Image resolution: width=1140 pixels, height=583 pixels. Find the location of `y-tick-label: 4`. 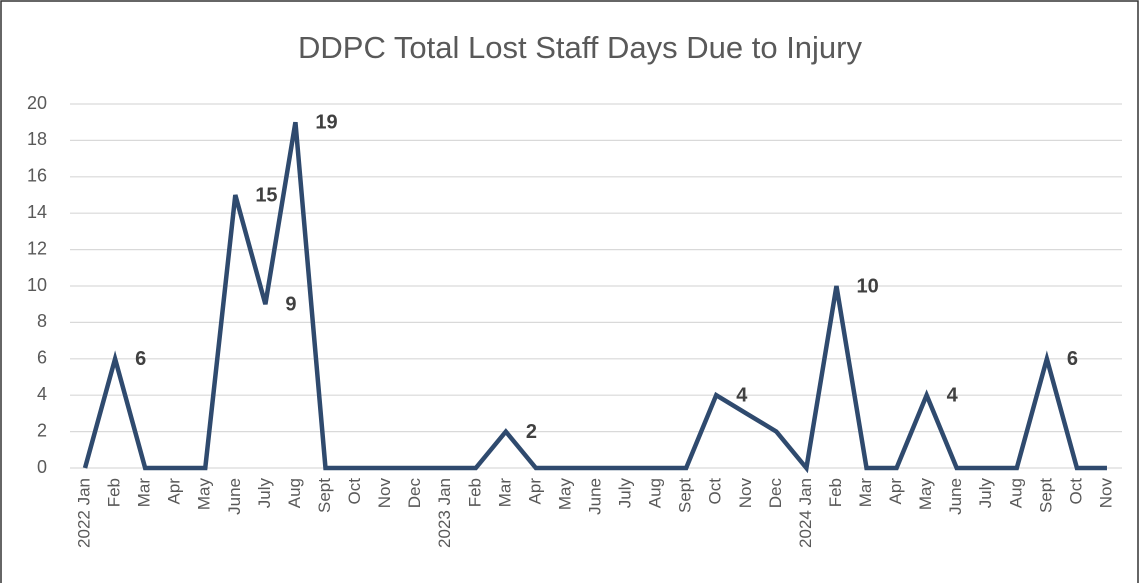

y-tick-label: 4 is located at coordinates (42, 394).